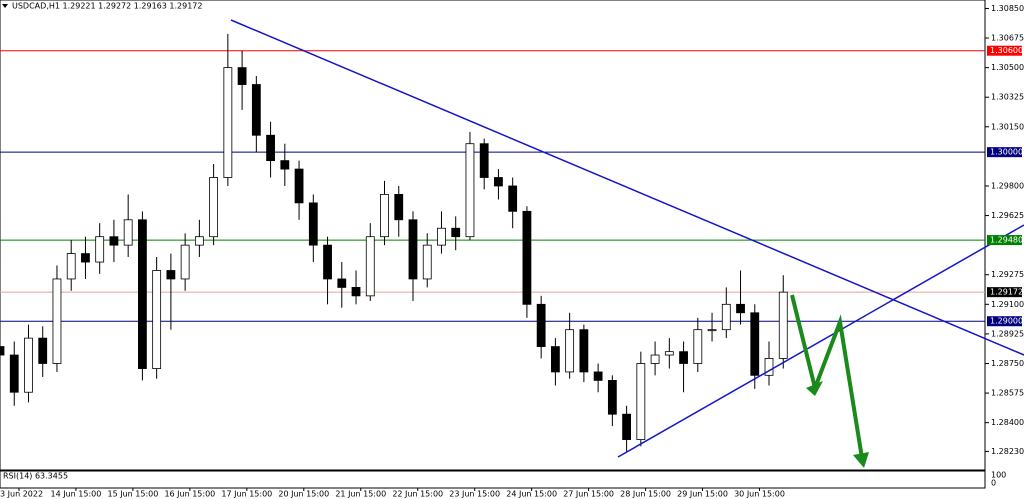 The width and height of the screenshot is (1024, 499). Describe the element at coordinates (759, 494) in the screenshot. I see `x-tick-label: 30 Jun 15:00` at that location.